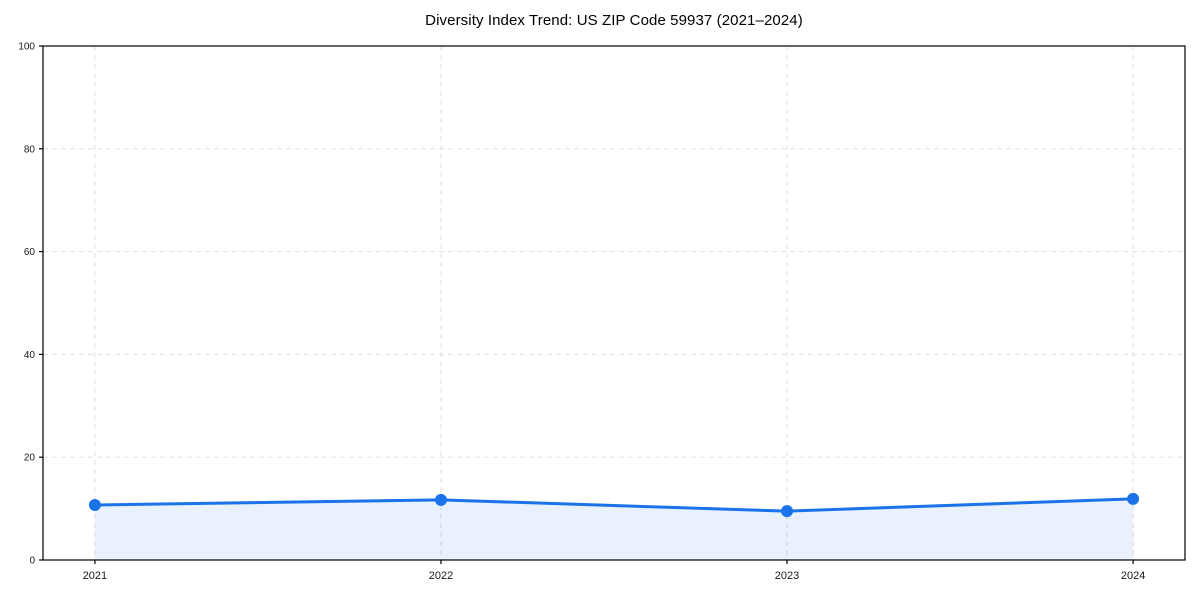  Describe the element at coordinates (441, 576) in the screenshot. I see `x-tick-label: 2022` at that location.